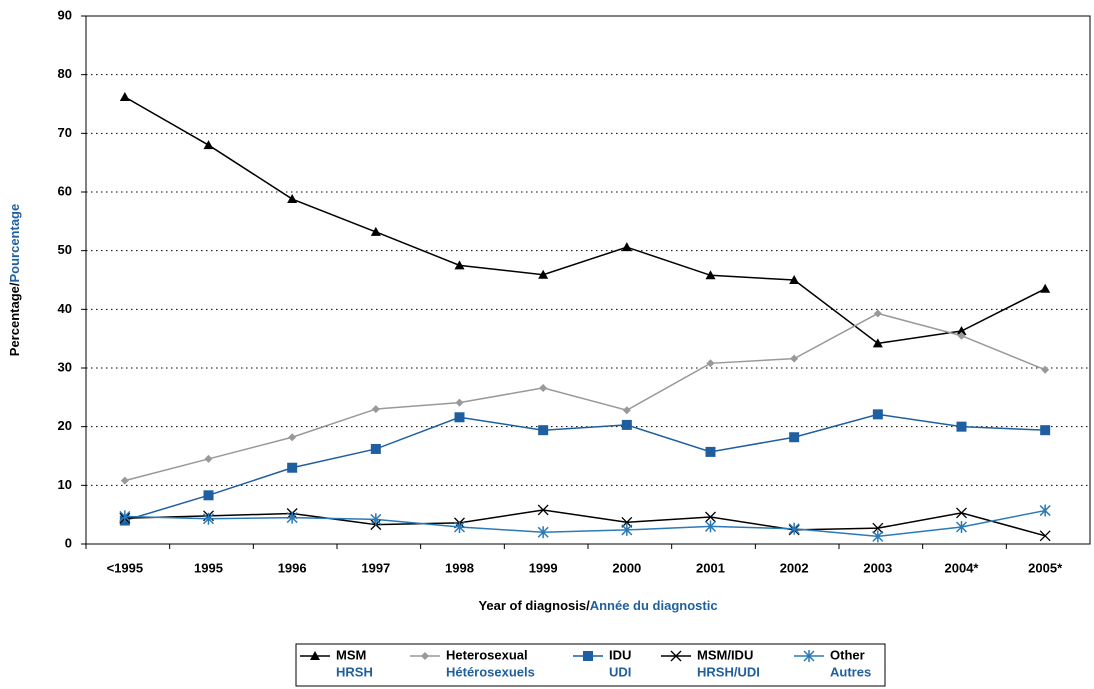 The height and width of the screenshot is (689, 1094). I want to click on x-axis-label: Year of diagnosis/Année du diagnostic, so click(597, 605).